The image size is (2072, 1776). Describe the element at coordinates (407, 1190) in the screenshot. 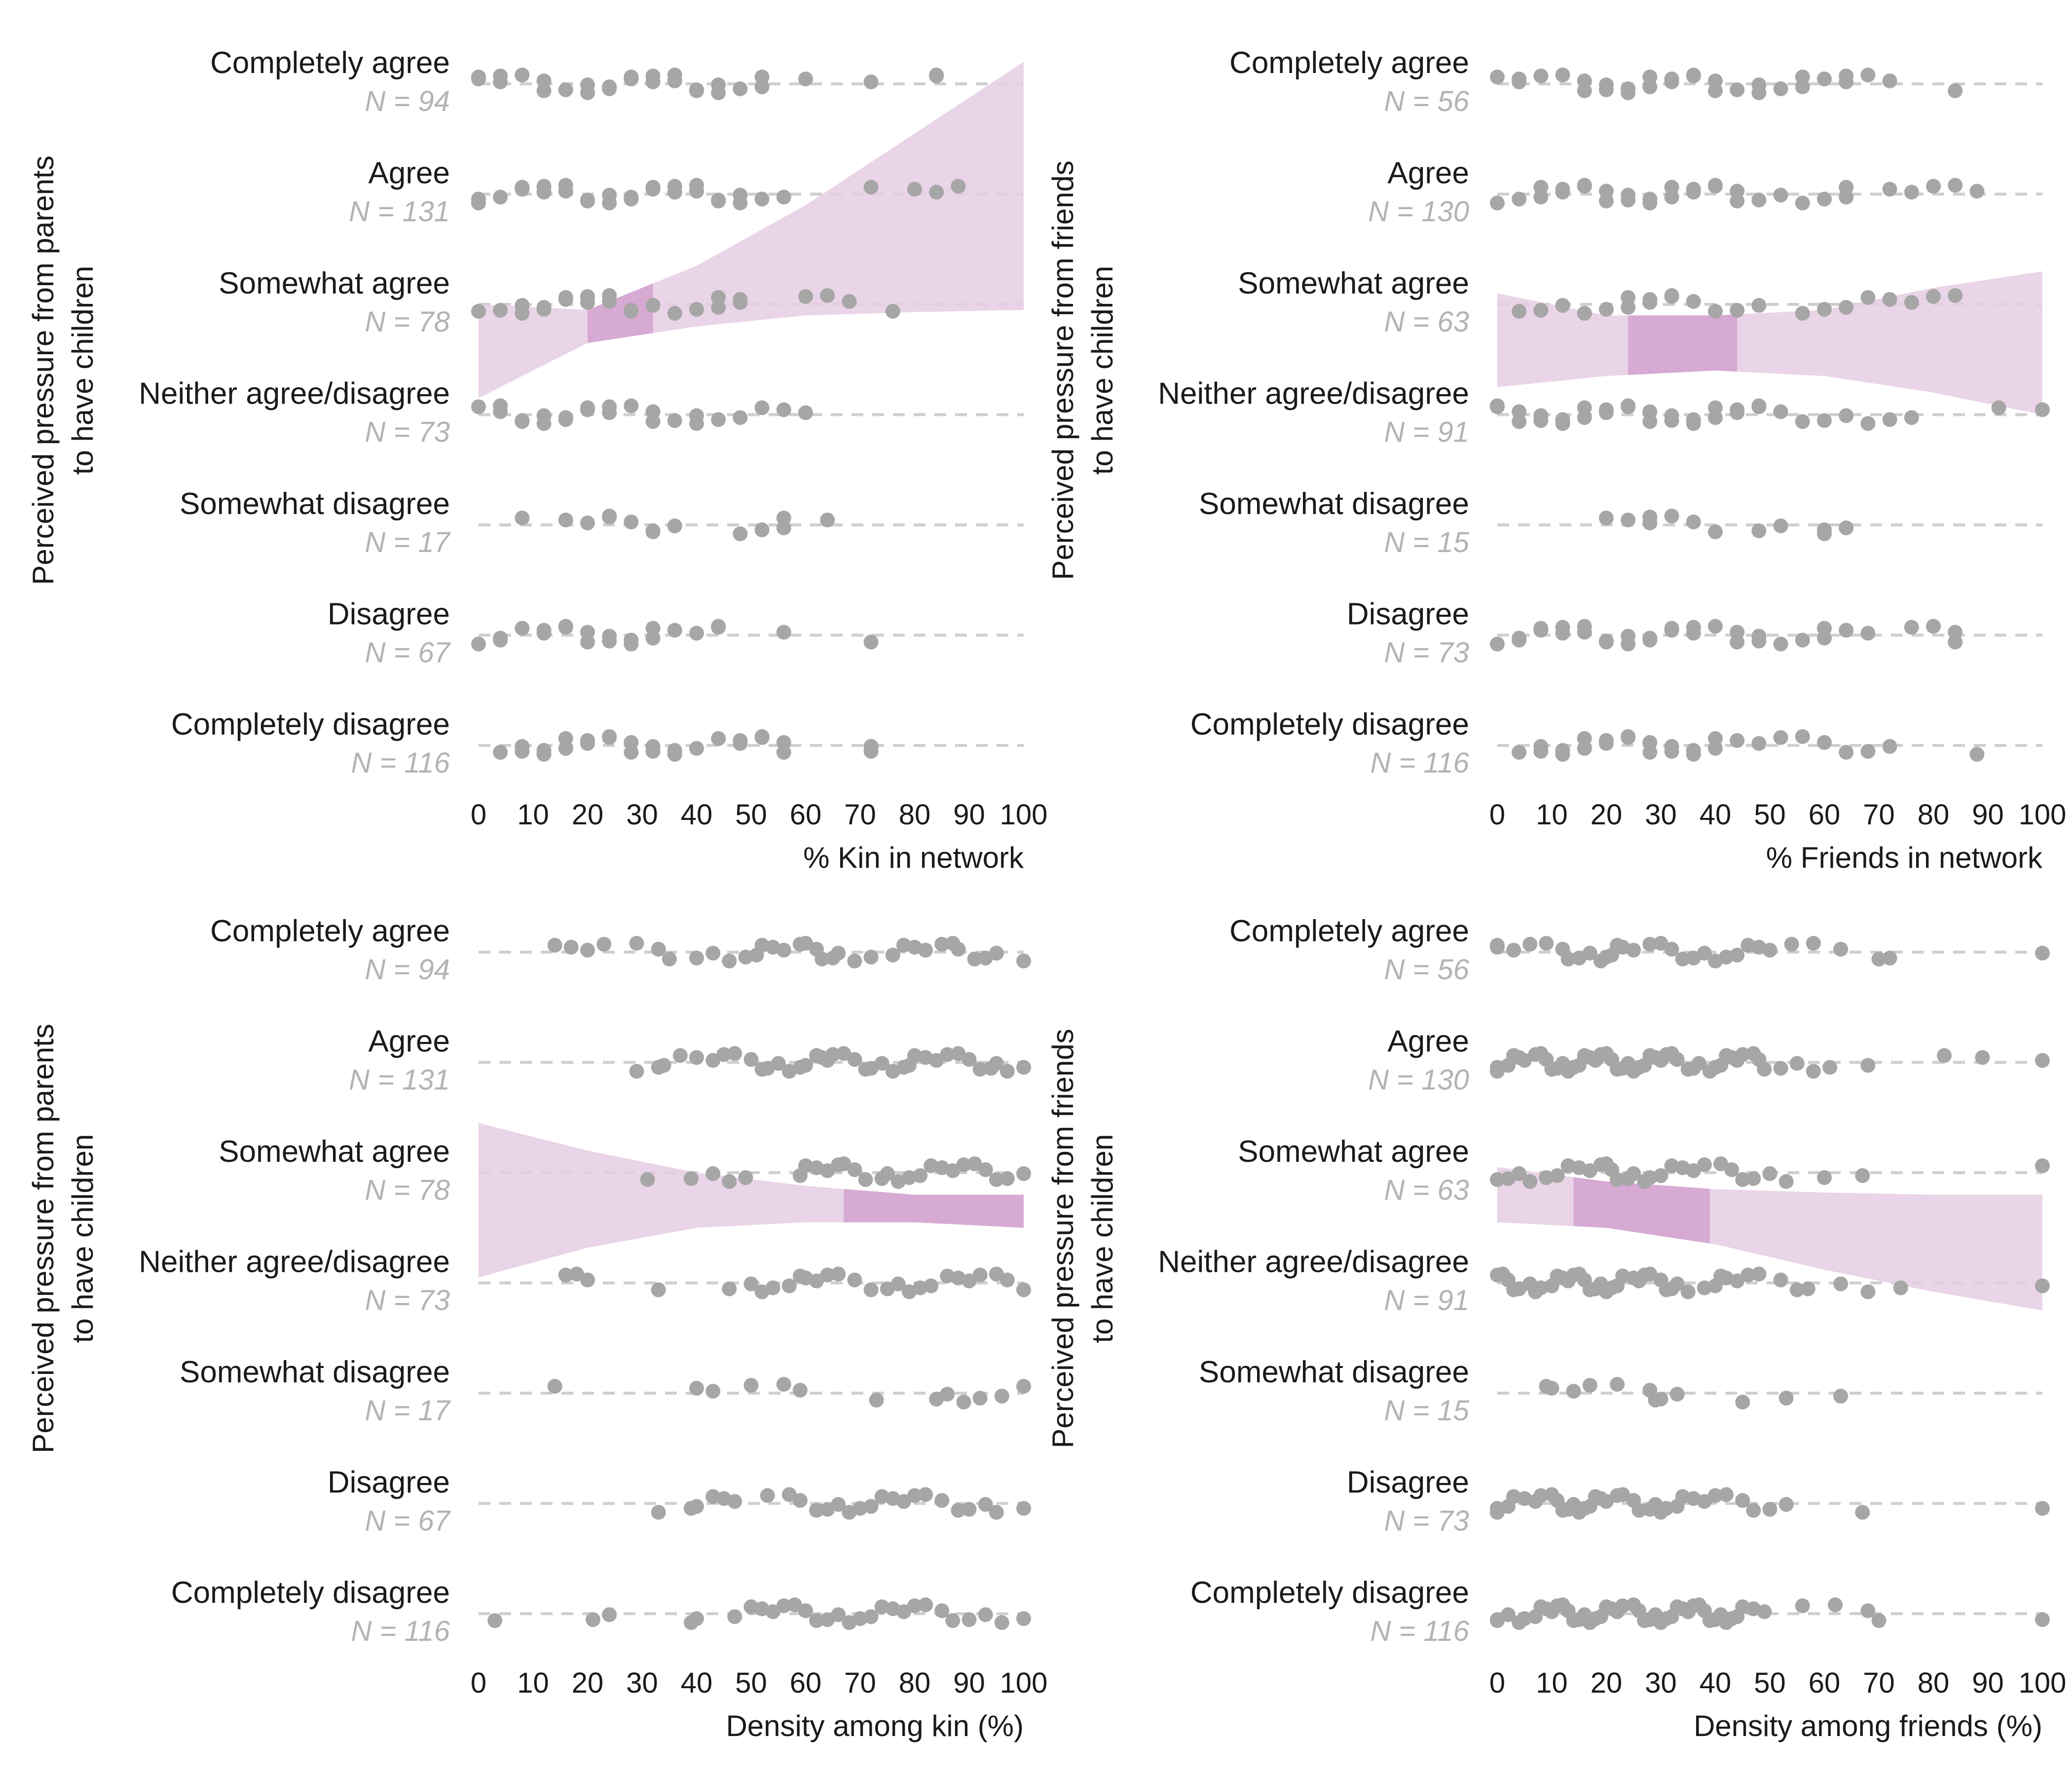

I see `n-label: N = 78` at that location.